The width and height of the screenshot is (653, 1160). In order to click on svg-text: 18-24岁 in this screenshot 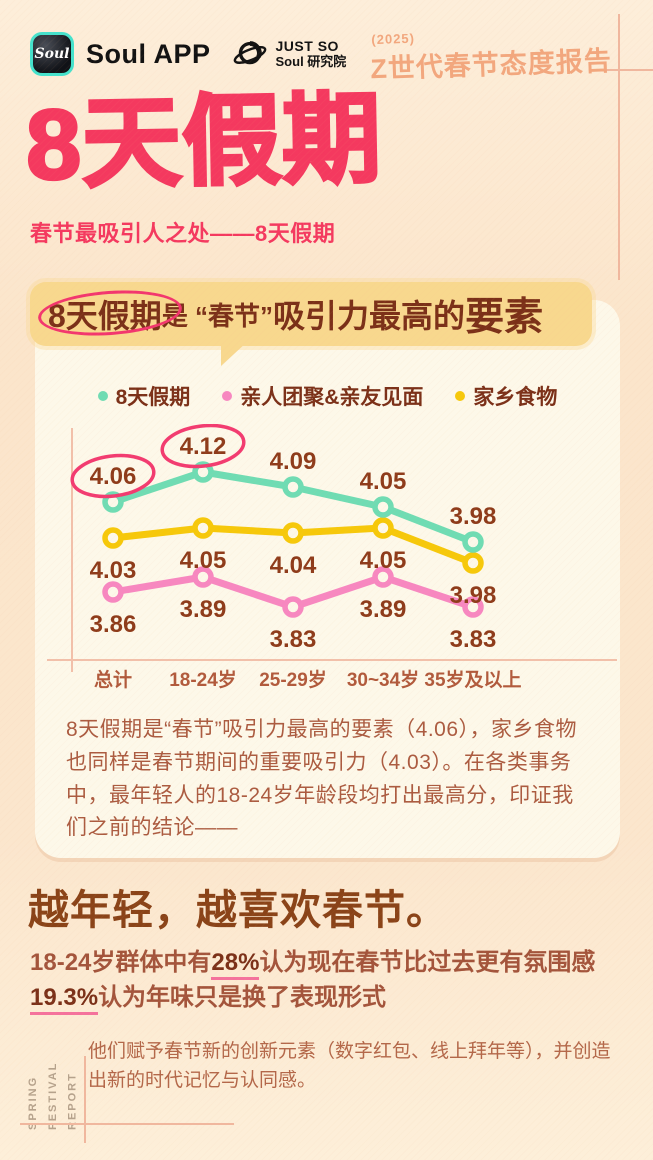, I will do `click(203, 679)`.